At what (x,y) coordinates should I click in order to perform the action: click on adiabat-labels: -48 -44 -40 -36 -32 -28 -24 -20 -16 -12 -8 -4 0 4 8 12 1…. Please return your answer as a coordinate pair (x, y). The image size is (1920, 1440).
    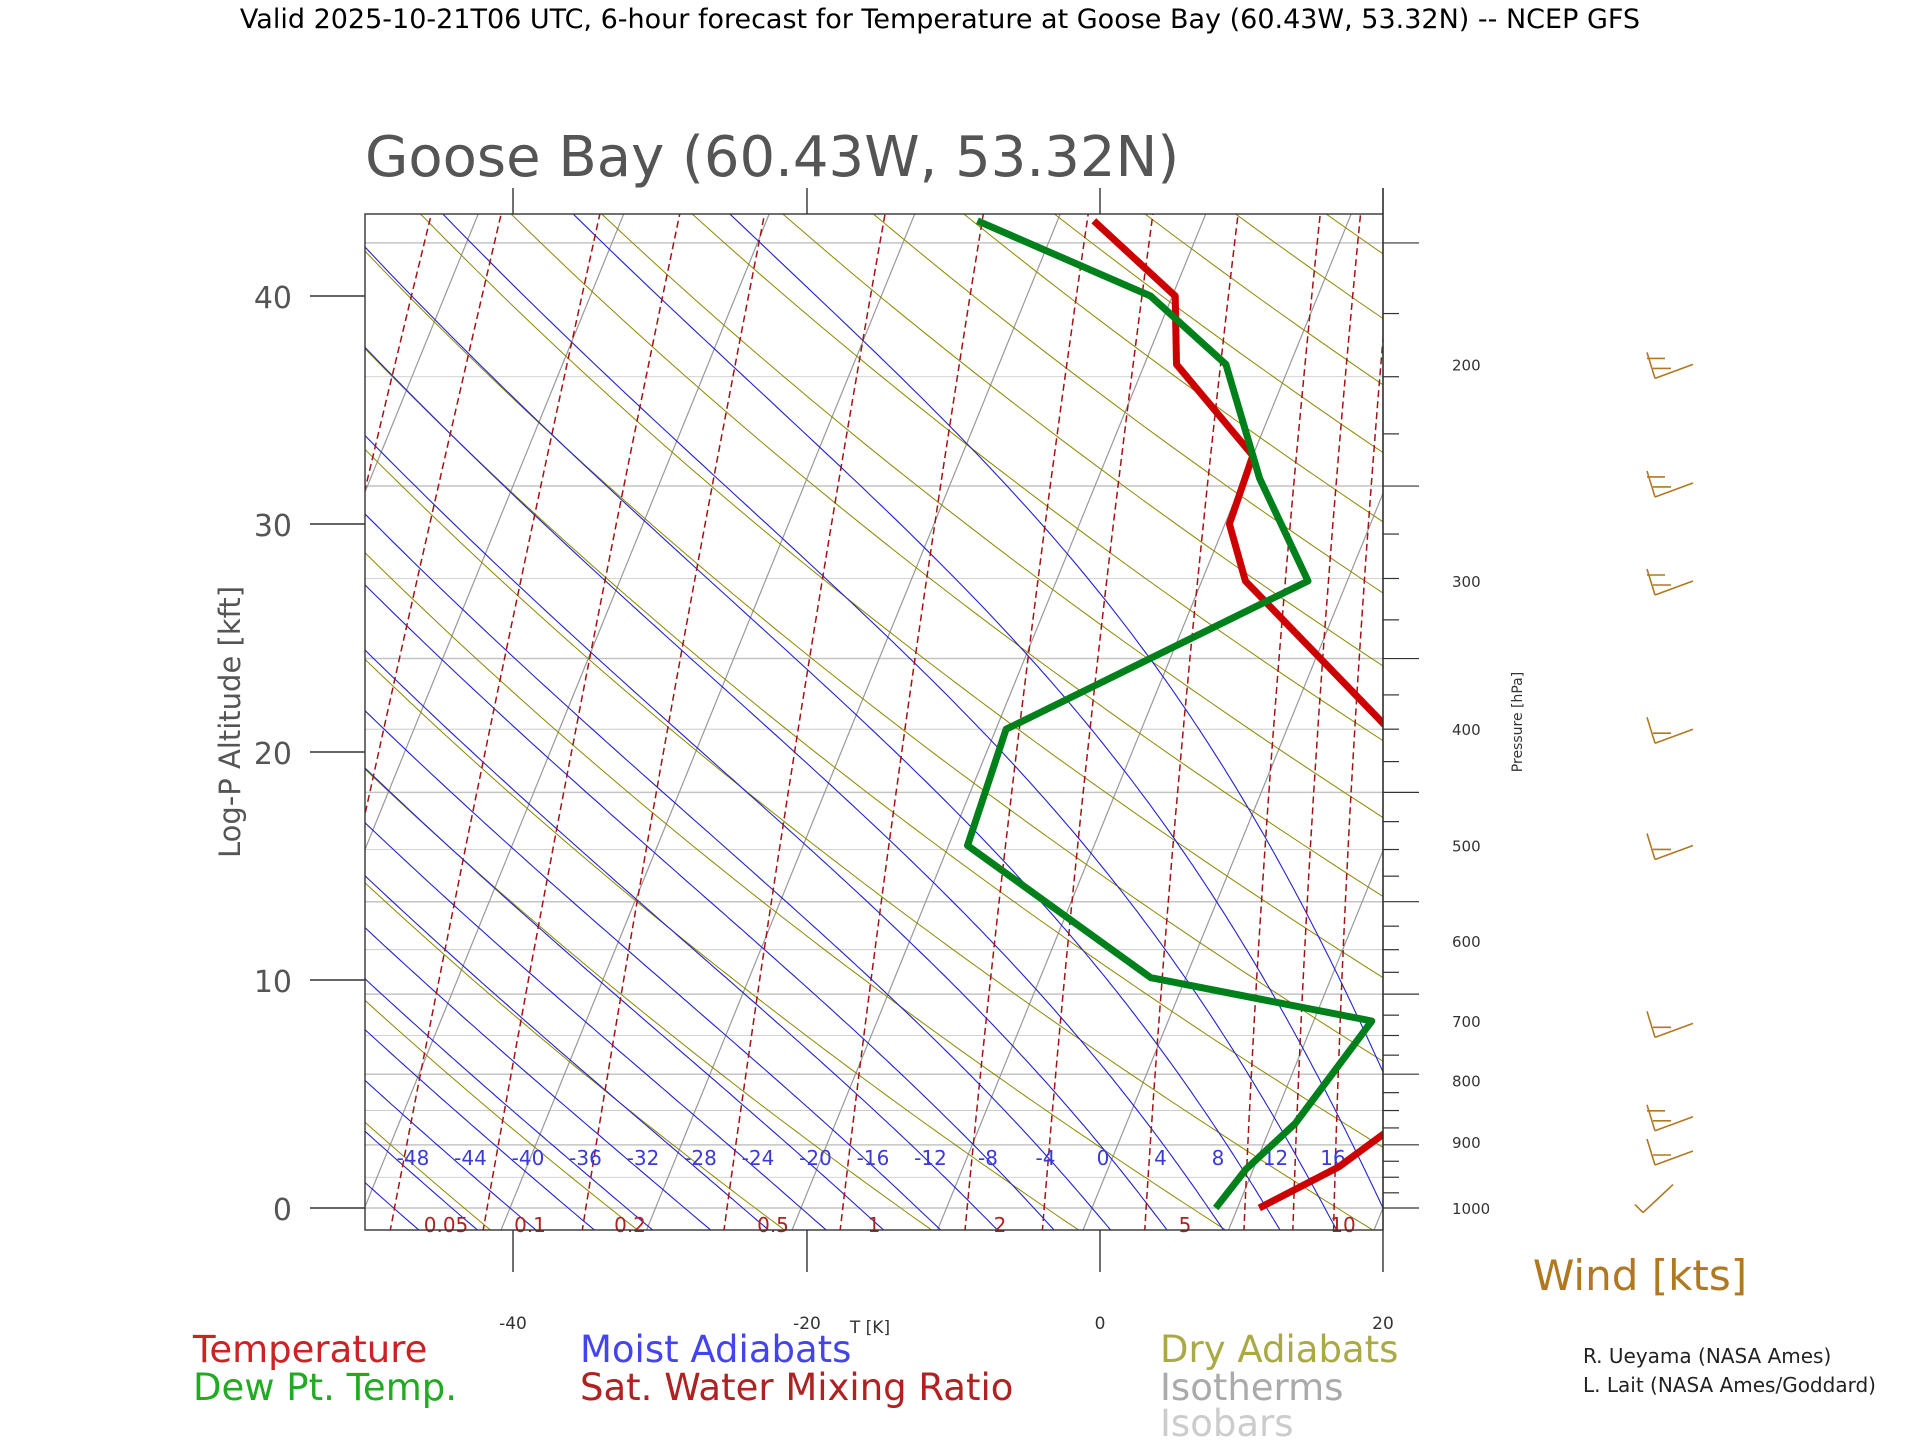
    Looking at the image, I should click on (876, 1191).